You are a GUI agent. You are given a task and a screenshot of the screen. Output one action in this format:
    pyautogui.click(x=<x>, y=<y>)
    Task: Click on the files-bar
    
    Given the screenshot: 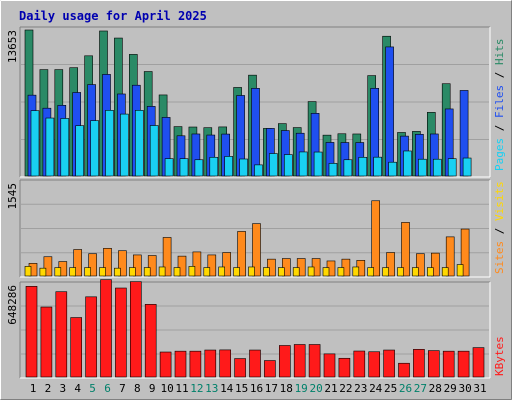 What is the action you would take?
    pyautogui.click(x=255, y=132)
    